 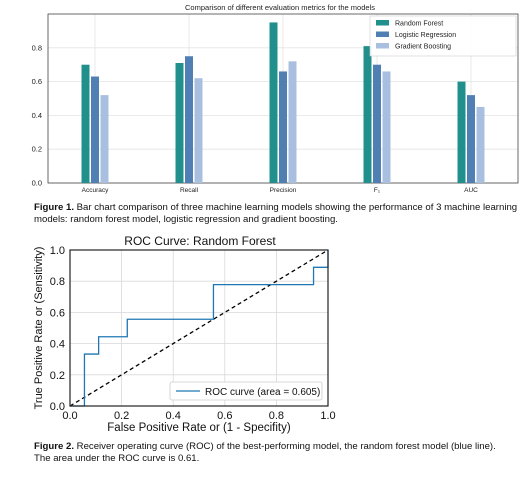 What do you see at coordinates (37, 183) in the screenshot?
I see `bar-chart-y-tick: 0.0` at bounding box center [37, 183].